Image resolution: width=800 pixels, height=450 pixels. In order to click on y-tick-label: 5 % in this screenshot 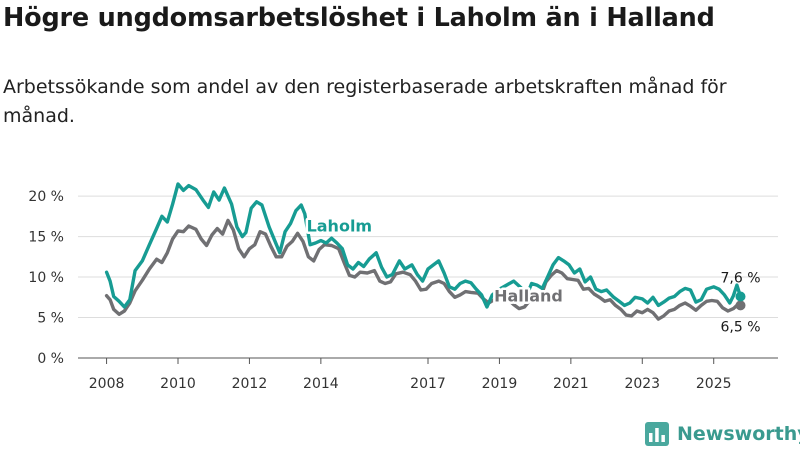, I will do `click(50, 319)`.